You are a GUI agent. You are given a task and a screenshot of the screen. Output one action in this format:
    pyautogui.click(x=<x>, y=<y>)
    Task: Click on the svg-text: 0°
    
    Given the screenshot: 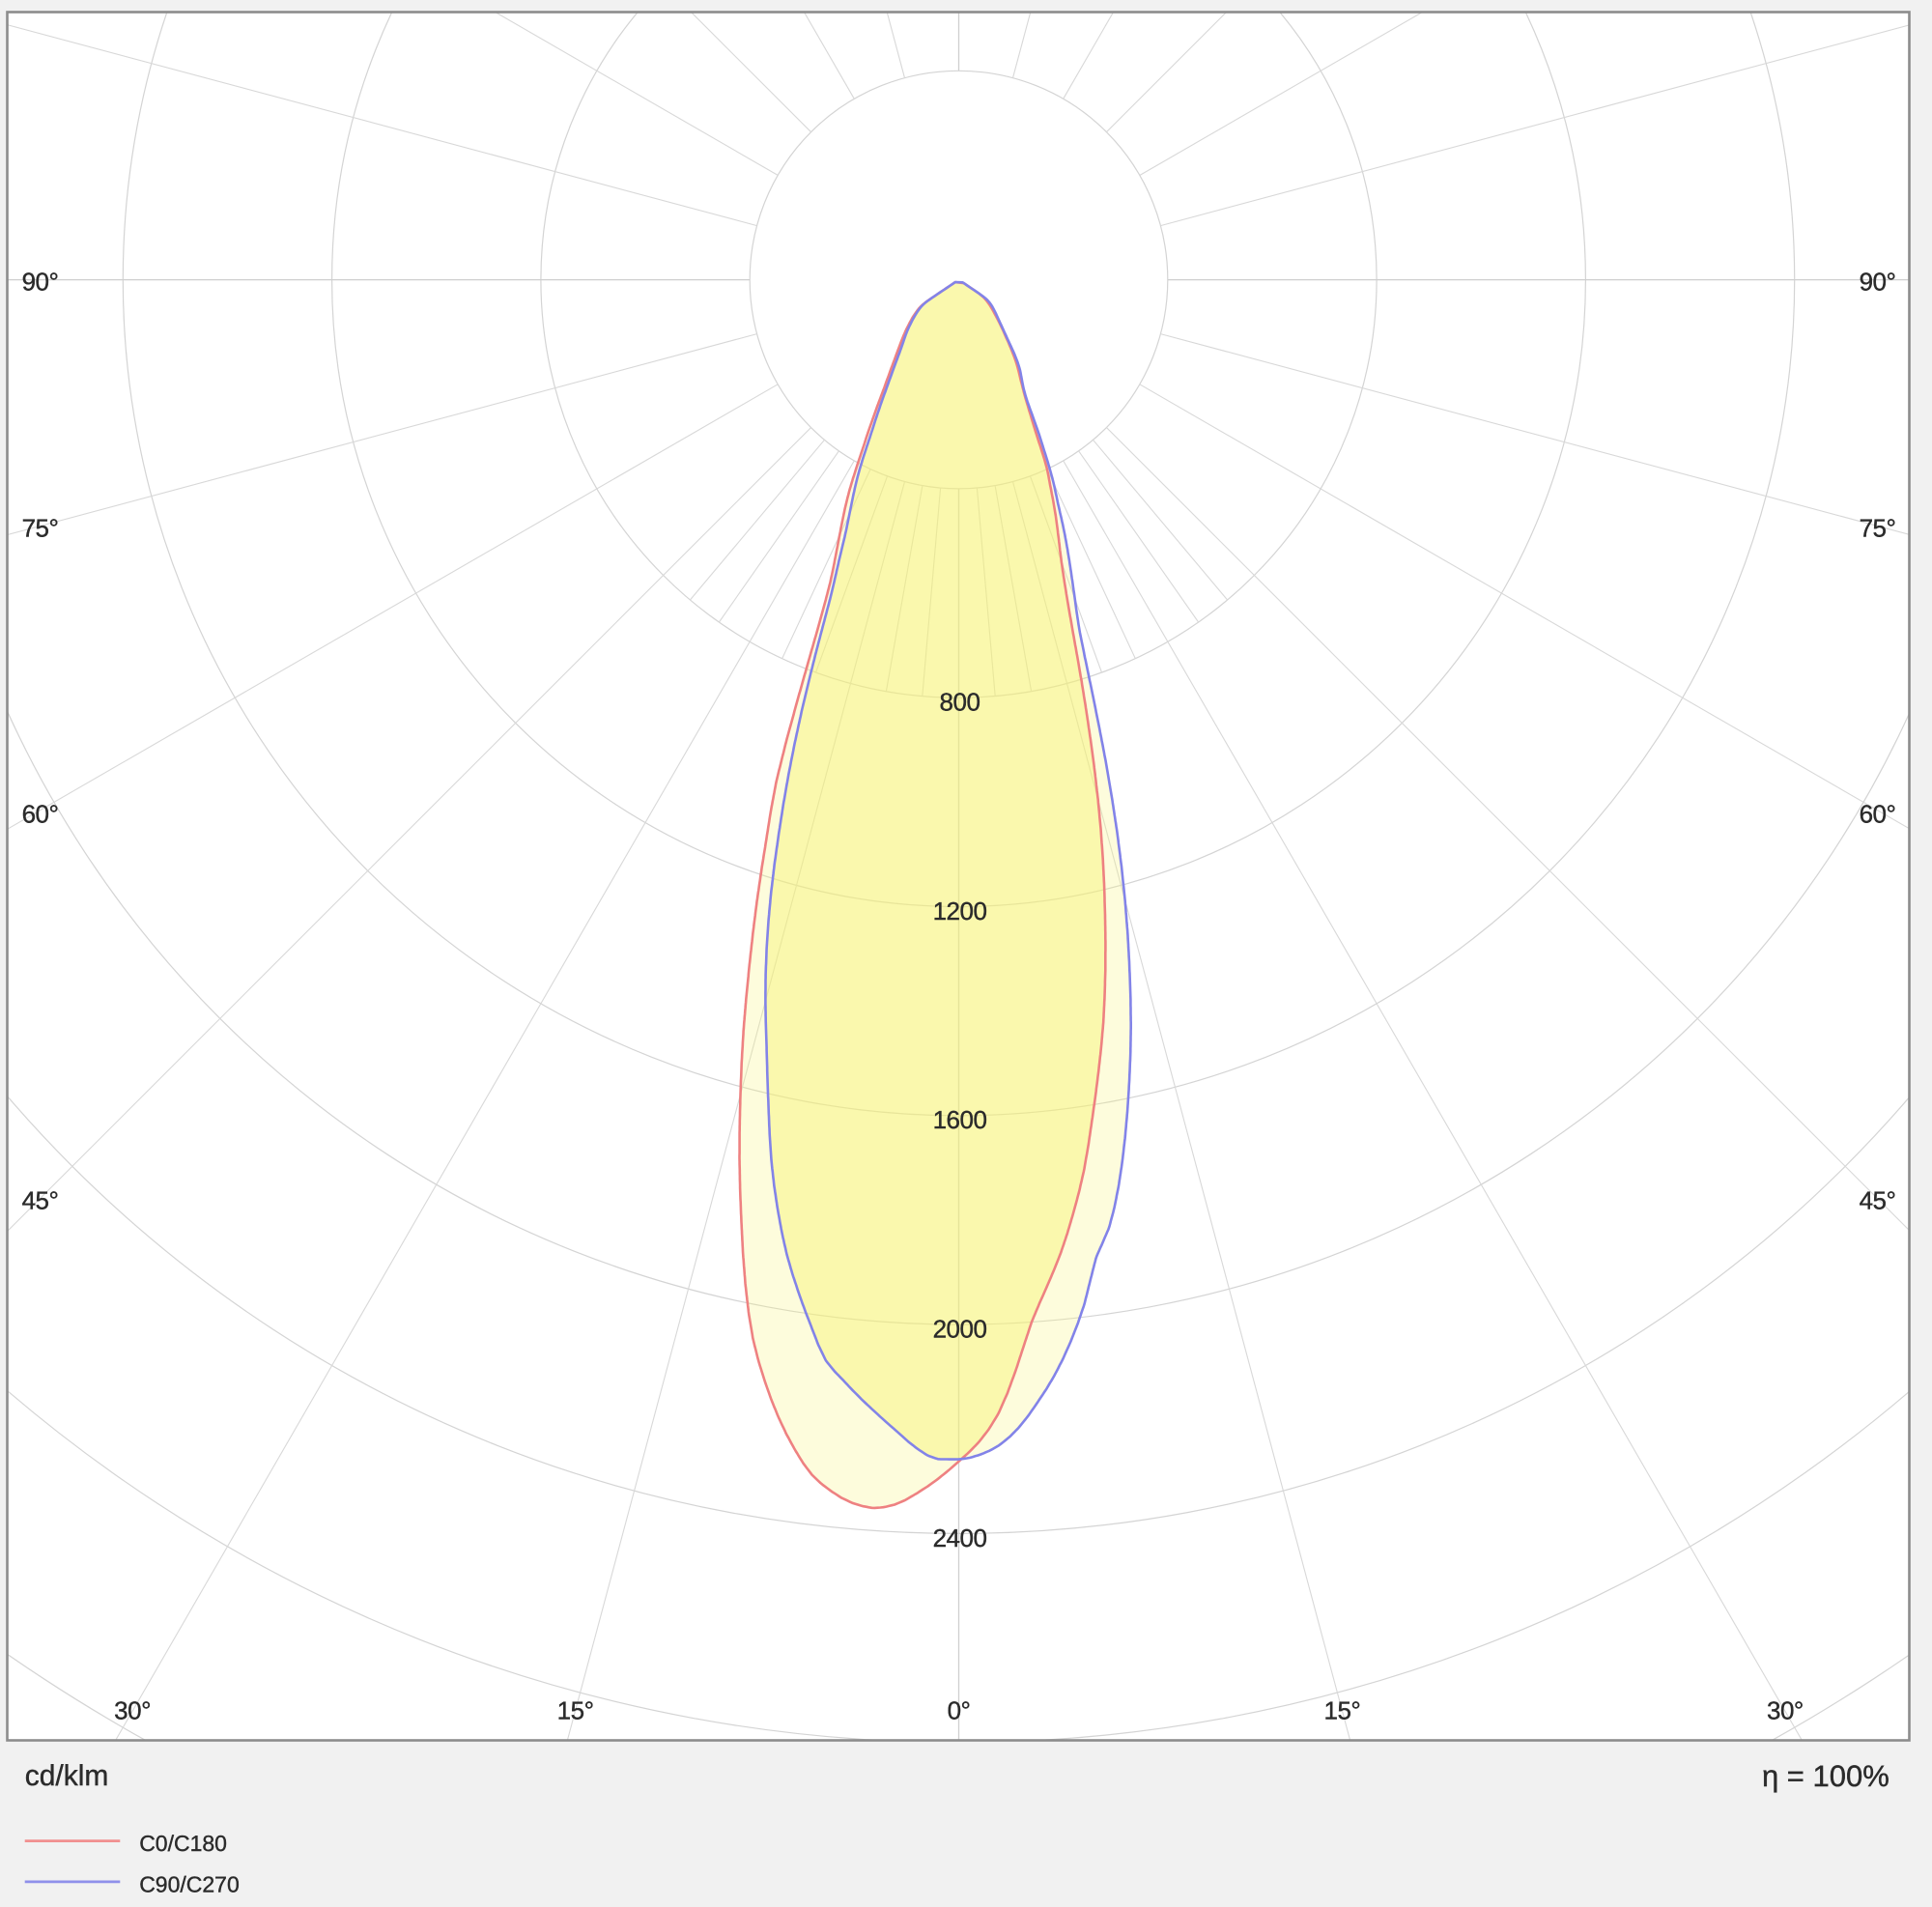 What is the action you would take?
    pyautogui.click(x=959, y=1709)
    